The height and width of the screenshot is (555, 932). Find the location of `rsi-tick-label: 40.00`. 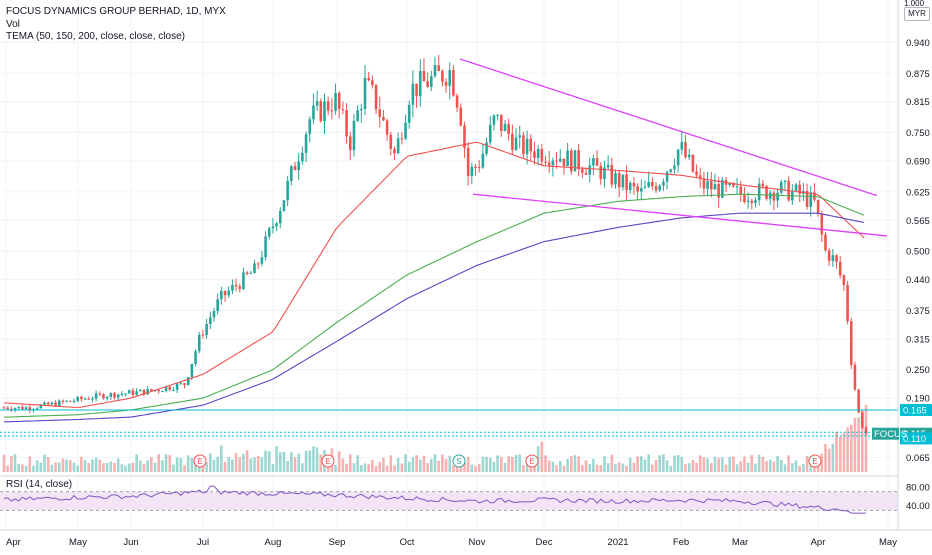

rsi-tick-label: 40.00 is located at coordinates (918, 506).